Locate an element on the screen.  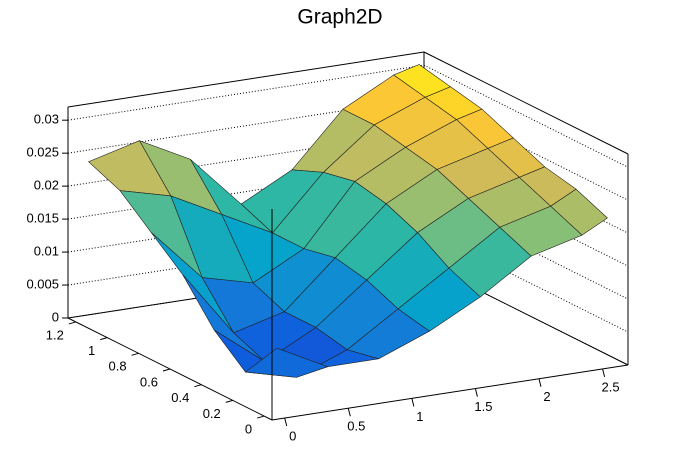
x-tick-label: 2.5 is located at coordinates (611, 386).